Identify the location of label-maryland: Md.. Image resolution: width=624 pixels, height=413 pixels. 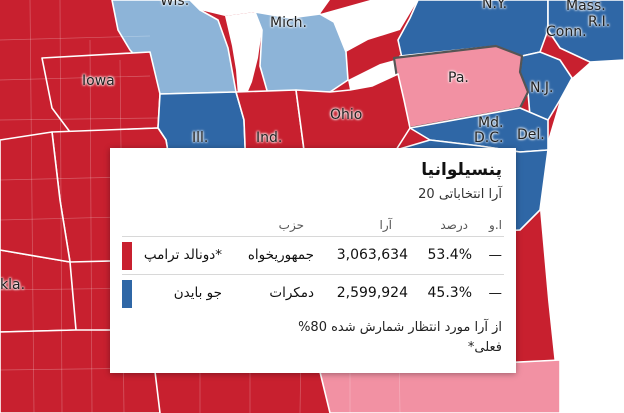
(491, 123).